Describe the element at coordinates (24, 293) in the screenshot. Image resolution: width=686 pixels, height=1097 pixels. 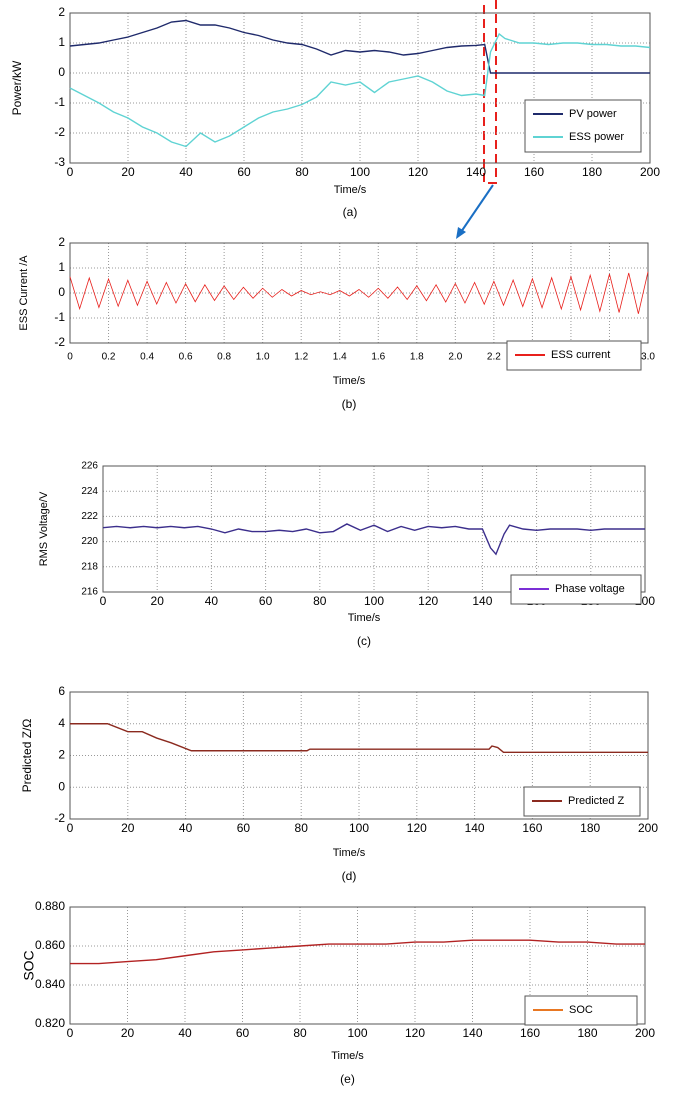
I see `y-axis-label: ESS Current /A` at that location.